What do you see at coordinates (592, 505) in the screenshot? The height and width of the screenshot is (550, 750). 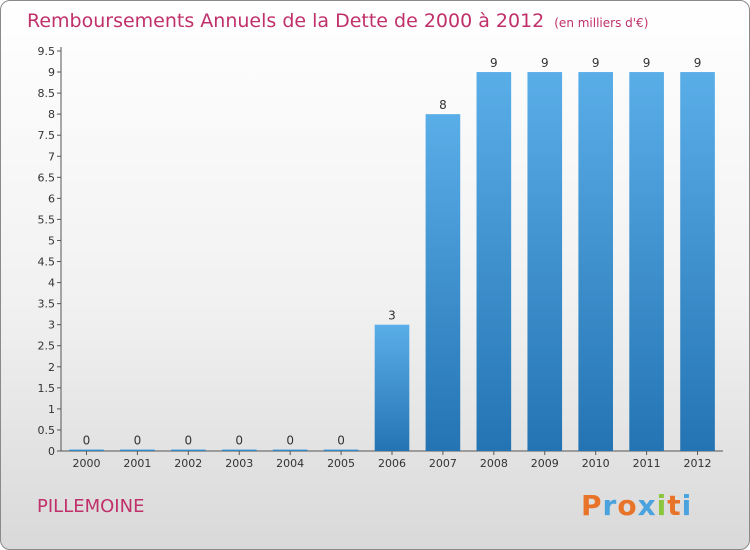 I see `logo-letter: P` at bounding box center [592, 505].